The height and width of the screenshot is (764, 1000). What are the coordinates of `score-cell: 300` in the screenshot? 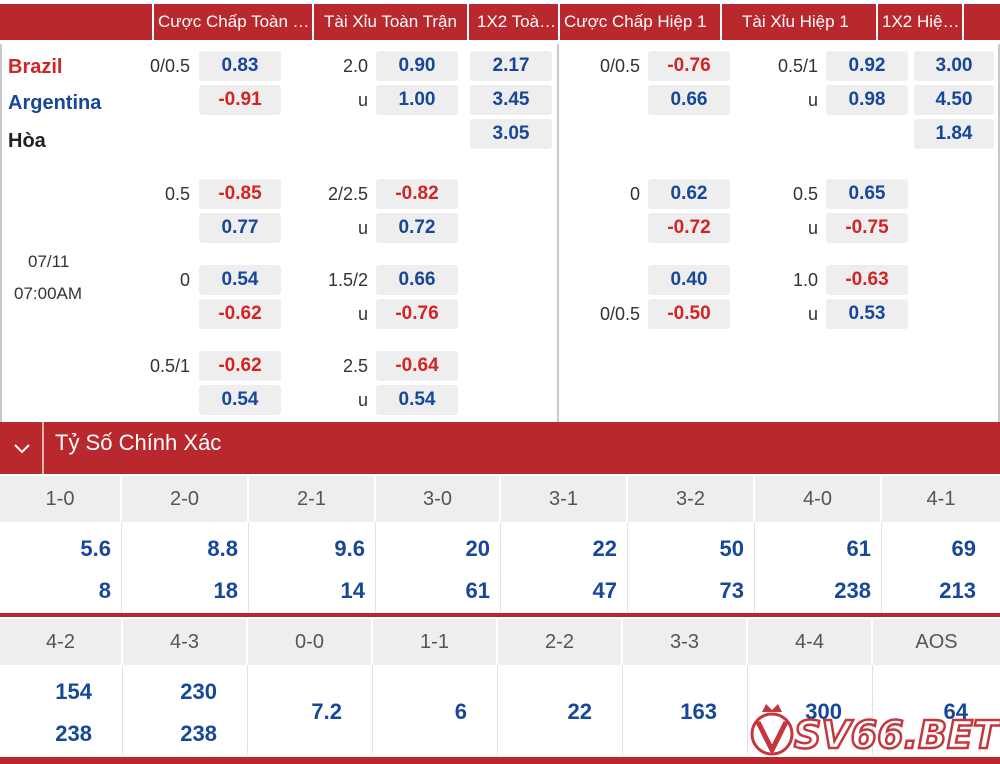 It's located at (810, 710).